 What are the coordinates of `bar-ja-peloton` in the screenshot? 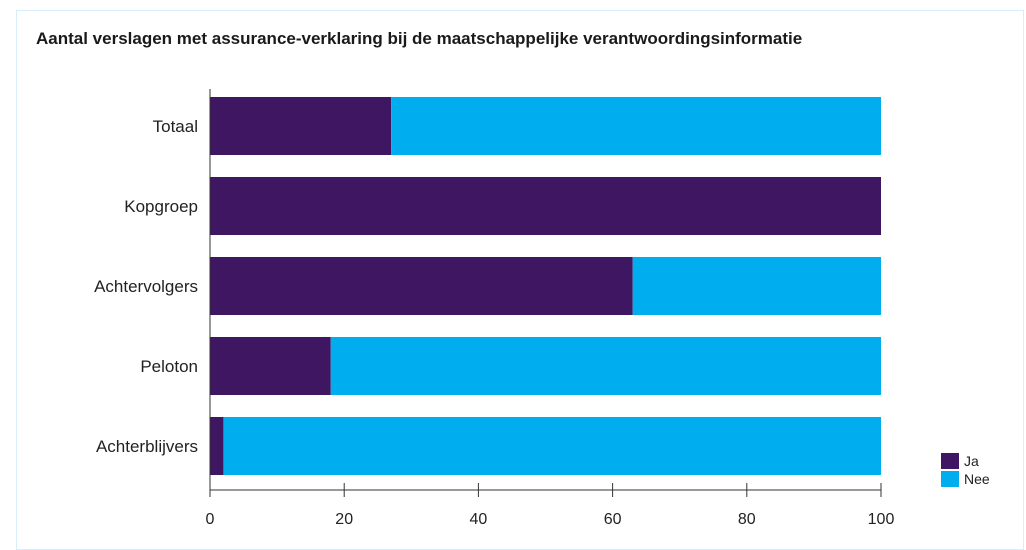 It's located at (270, 366).